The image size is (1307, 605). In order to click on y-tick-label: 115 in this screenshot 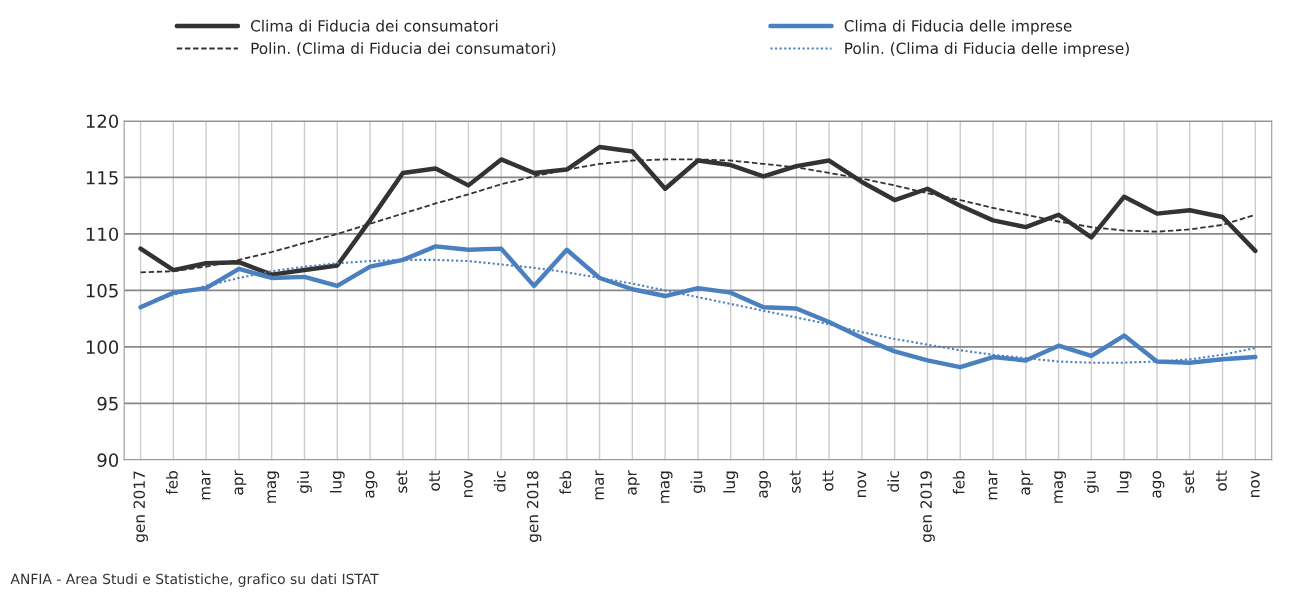, I will do `click(102, 178)`.